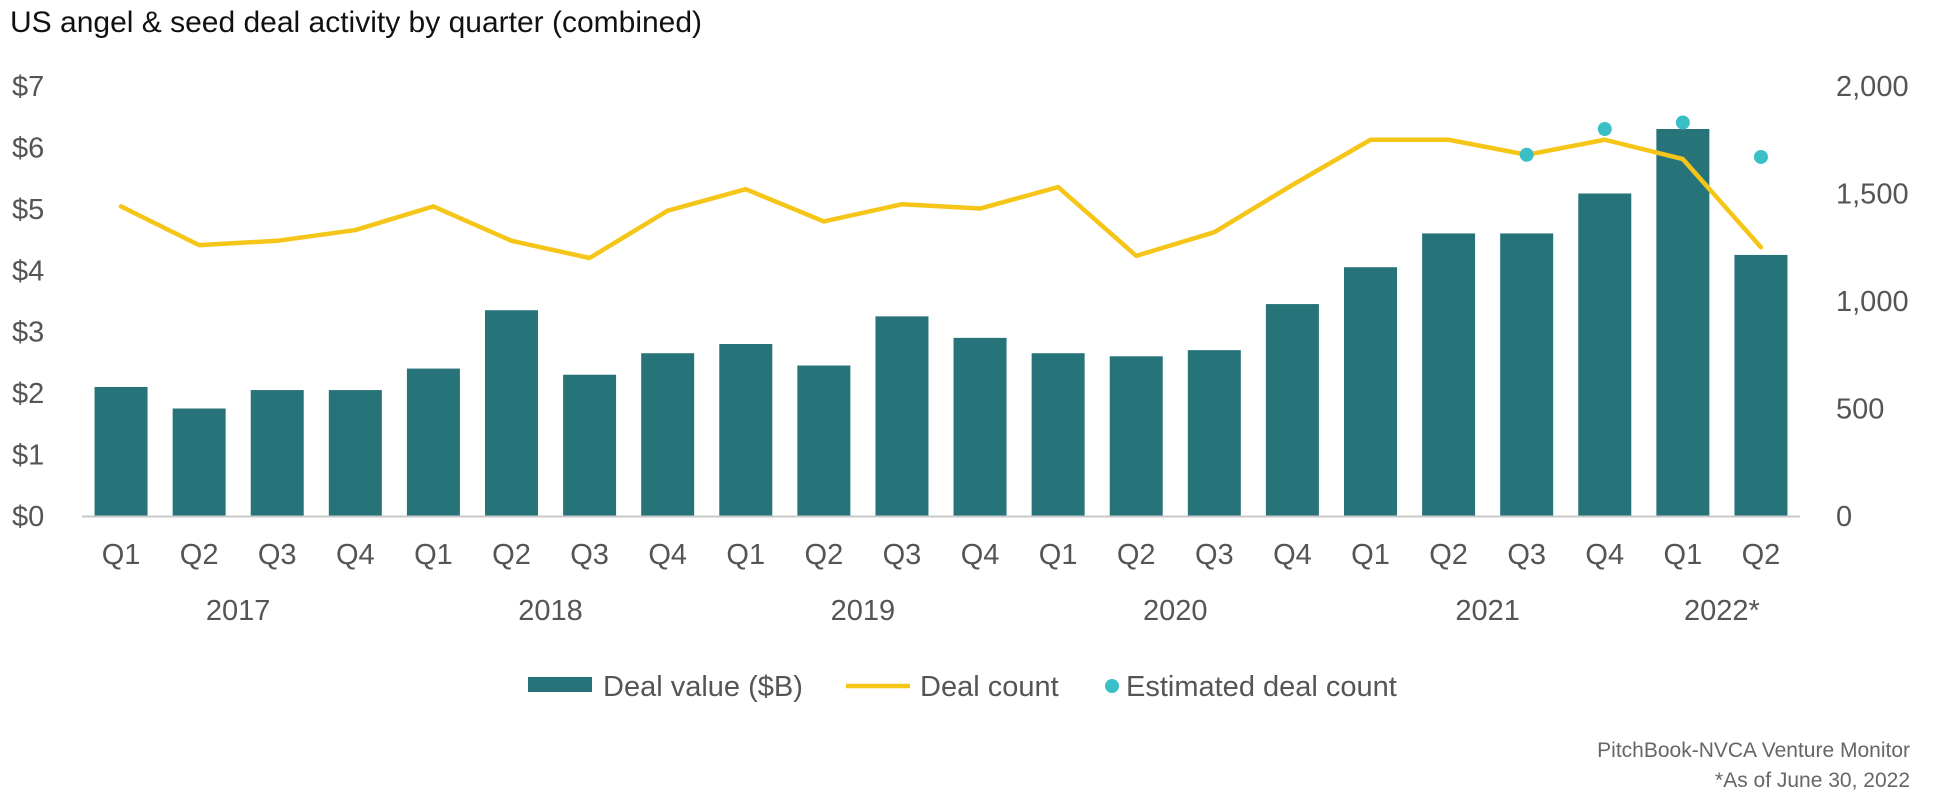 The height and width of the screenshot is (807, 1946). Describe the element at coordinates (28, 148) in the screenshot. I see `y-left-tick-label: $6` at that location.